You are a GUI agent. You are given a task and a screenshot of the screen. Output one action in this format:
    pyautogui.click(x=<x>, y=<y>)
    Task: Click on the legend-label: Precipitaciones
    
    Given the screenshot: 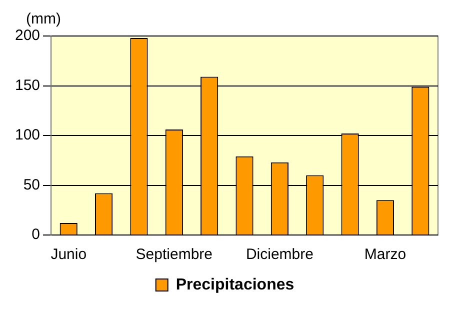 What is the action you would take?
    pyautogui.click(x=235, y=285)
    